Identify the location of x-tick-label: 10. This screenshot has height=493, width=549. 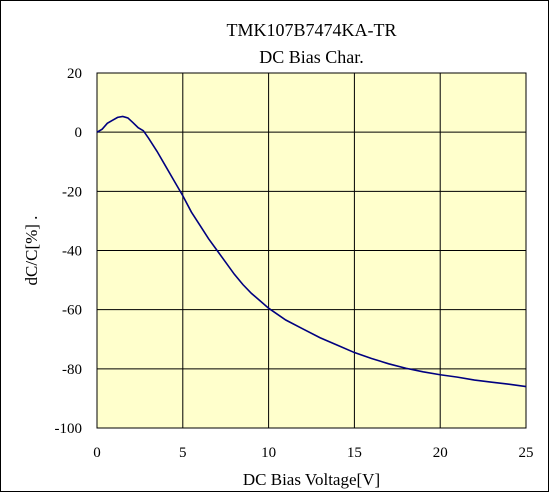
(268, 453).